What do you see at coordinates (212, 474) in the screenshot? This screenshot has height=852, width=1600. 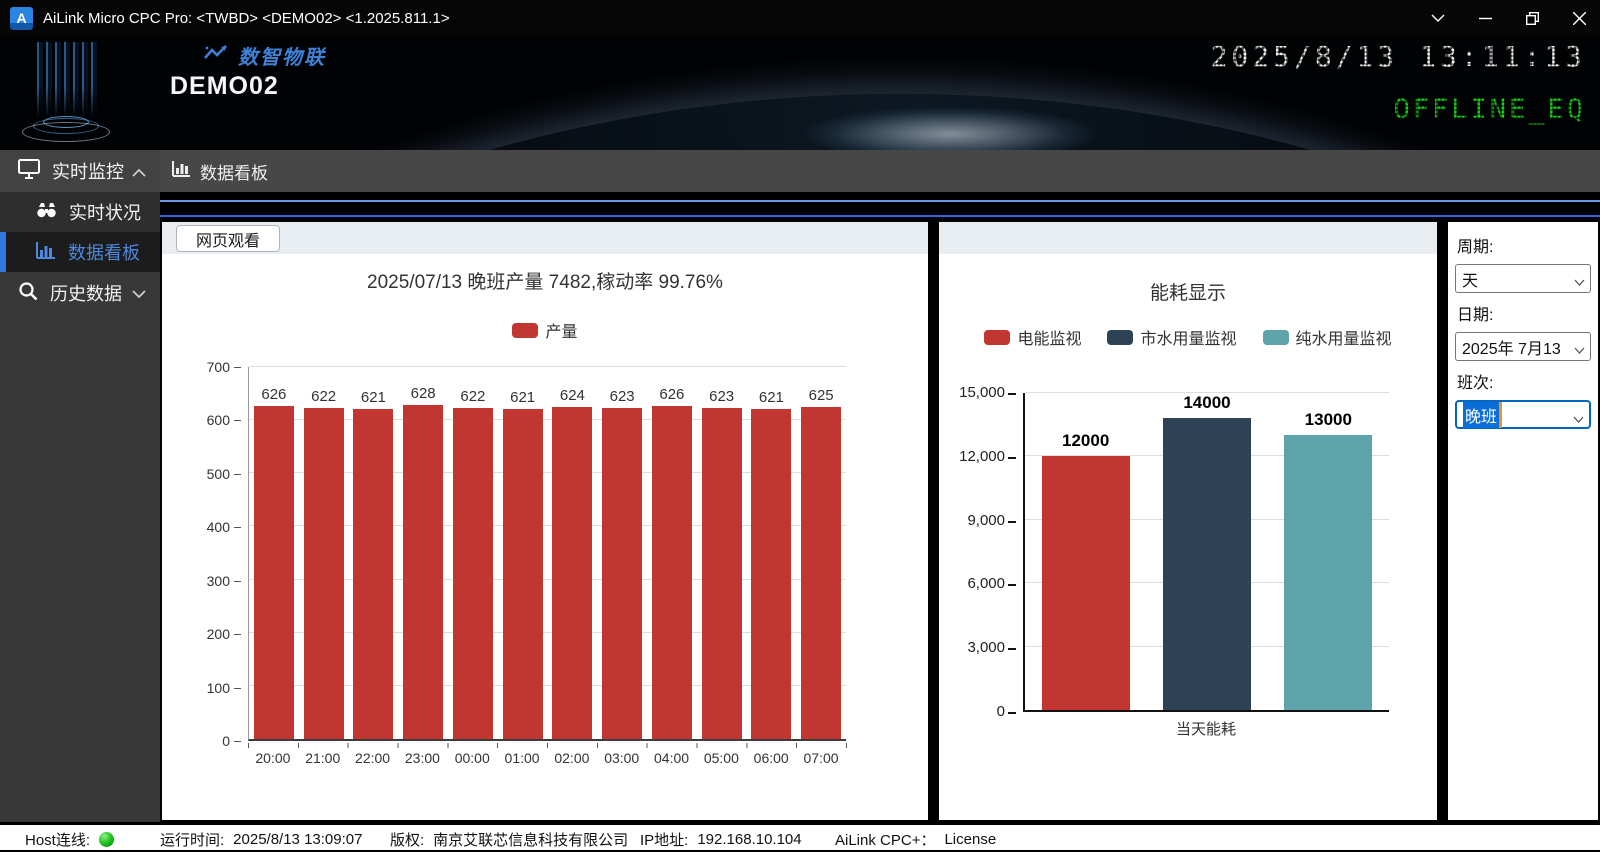 I see `y-tick-label: 500` at bounding box center [212, 474].